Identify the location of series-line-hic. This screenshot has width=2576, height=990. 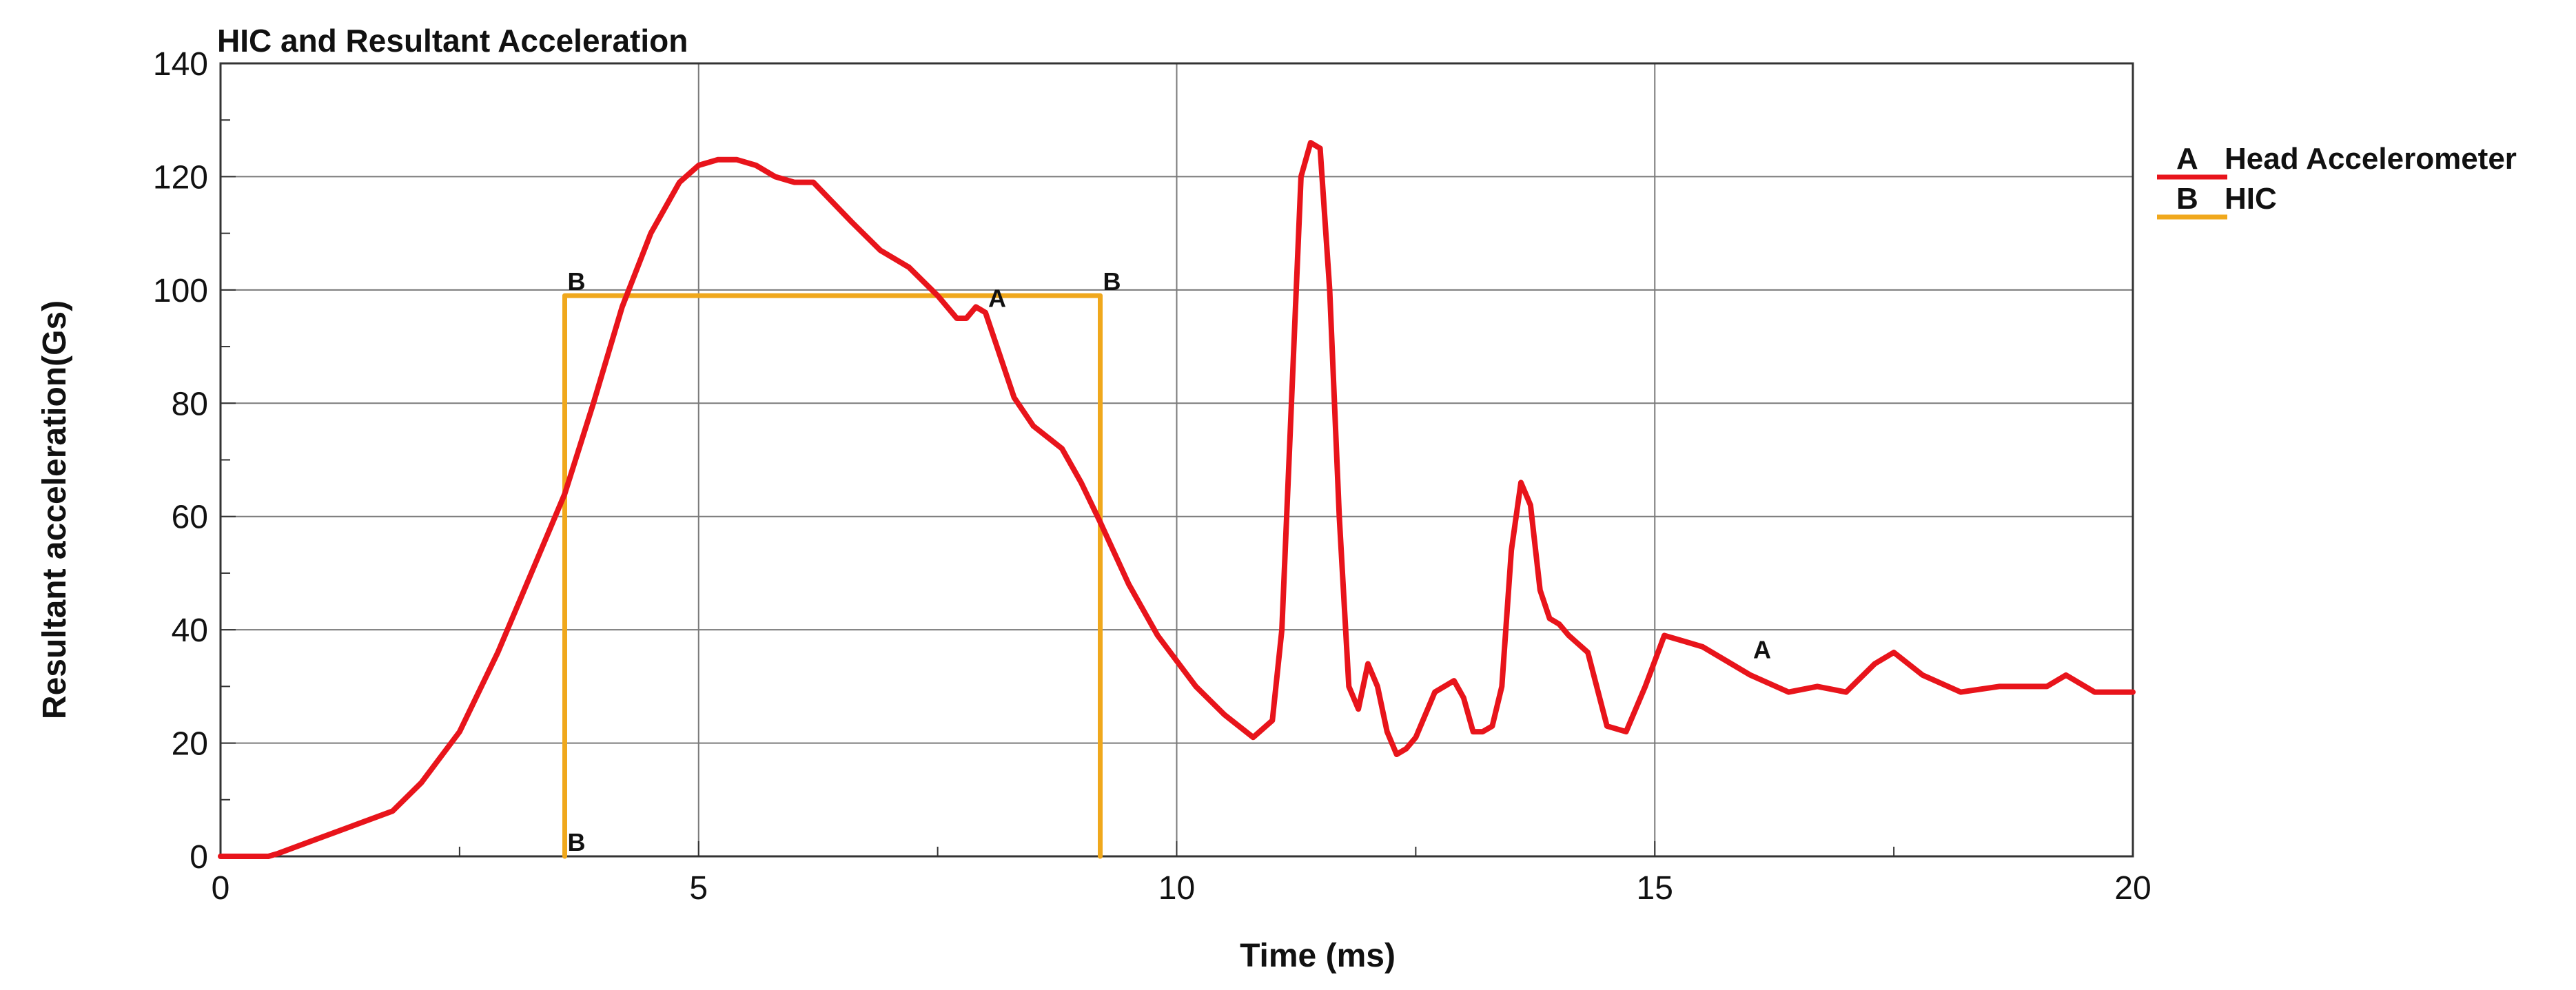
(832, 576).